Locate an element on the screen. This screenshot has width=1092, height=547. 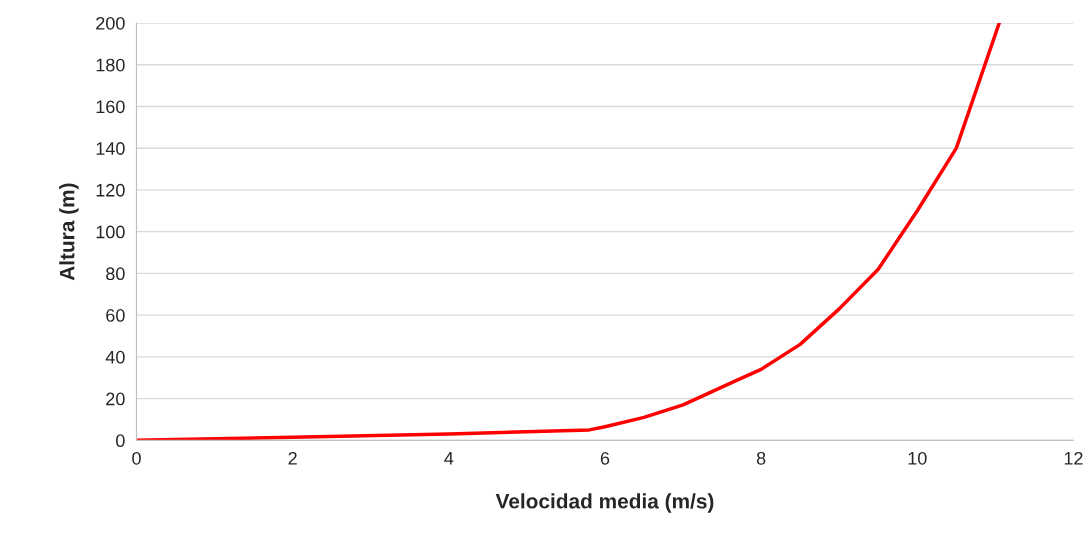
y-tick-label: 60 is located at coordinates (115, 315).